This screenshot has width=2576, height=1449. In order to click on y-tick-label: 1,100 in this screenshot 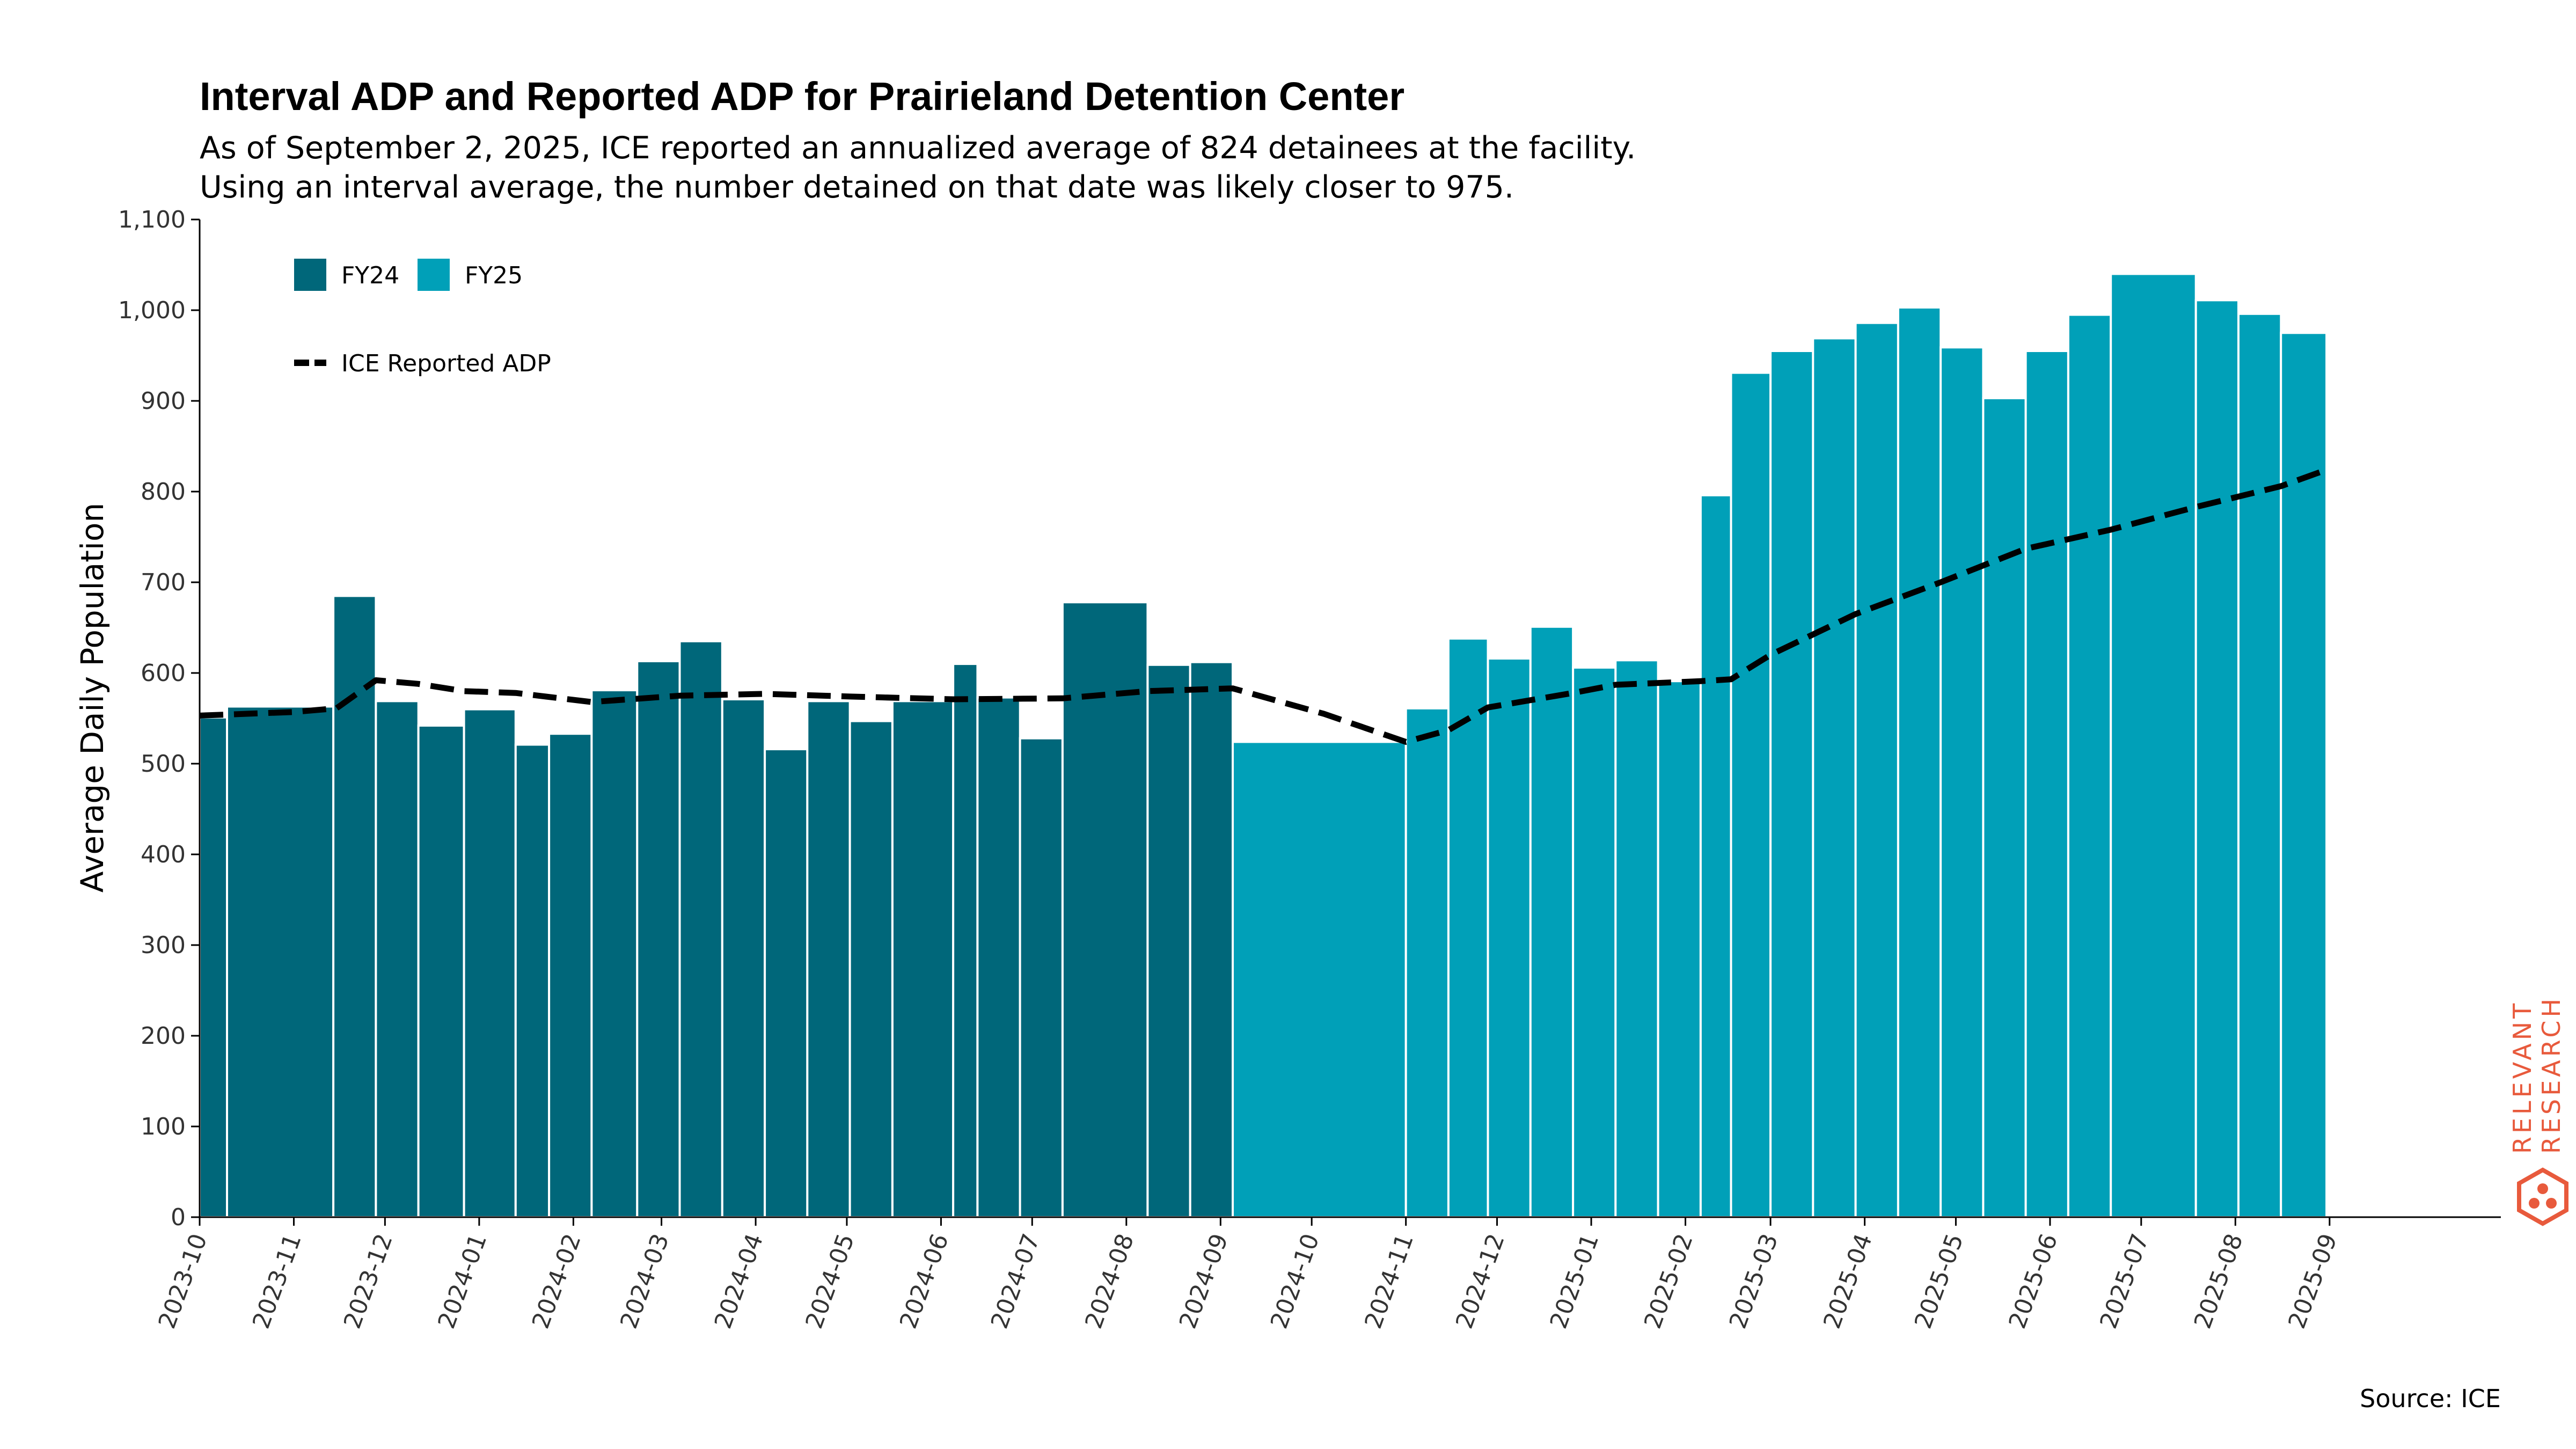, I will do `click(152, 219)`.